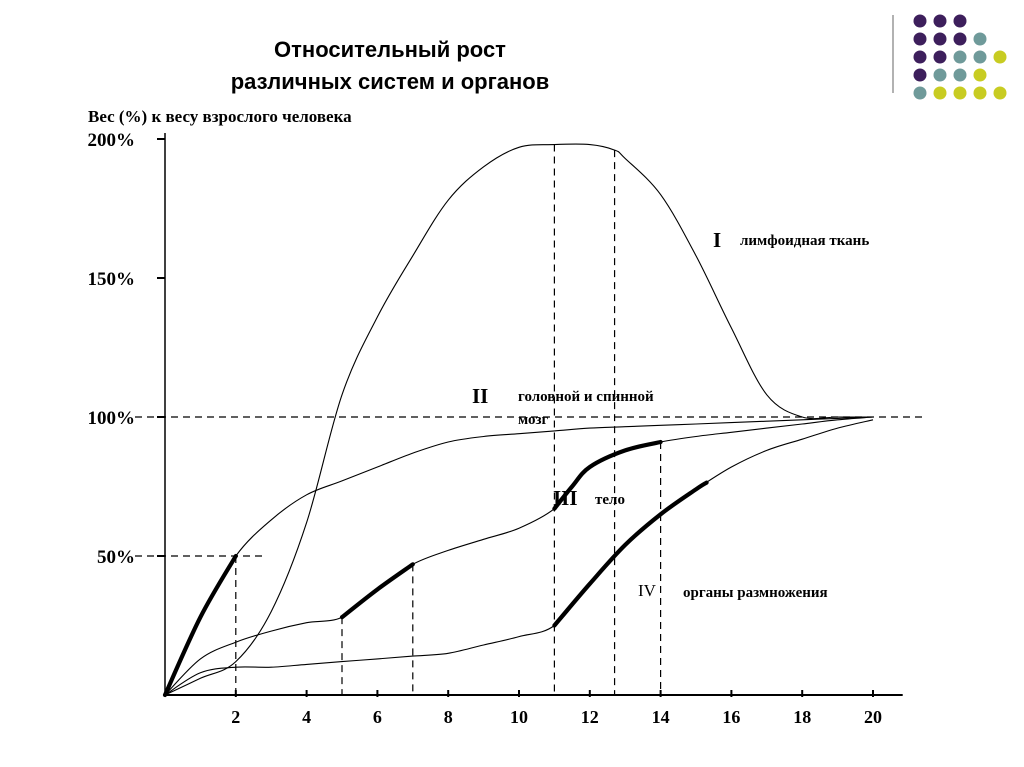 The width and height of the screenshot is (1024, 767). What do you see at coordinates (390, 49) in the screenshot?
I see `slide-title-line1: Относительный рост` at bounding box center [390, 49].